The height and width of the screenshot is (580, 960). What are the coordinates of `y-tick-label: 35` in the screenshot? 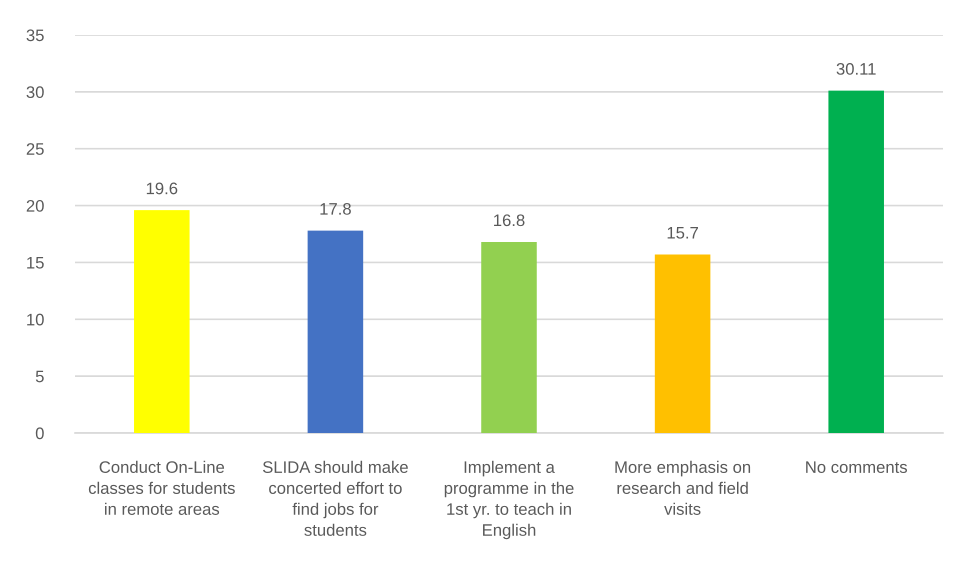 It's located at (35, 35).